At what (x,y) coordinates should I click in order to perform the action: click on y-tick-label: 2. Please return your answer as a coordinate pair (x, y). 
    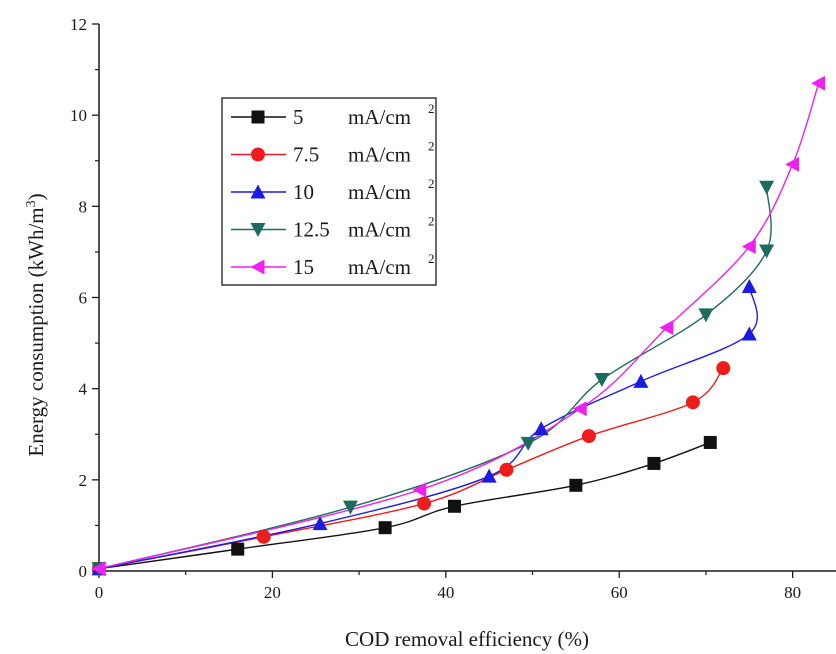
    Looking at the image, I should click on (83, 480).